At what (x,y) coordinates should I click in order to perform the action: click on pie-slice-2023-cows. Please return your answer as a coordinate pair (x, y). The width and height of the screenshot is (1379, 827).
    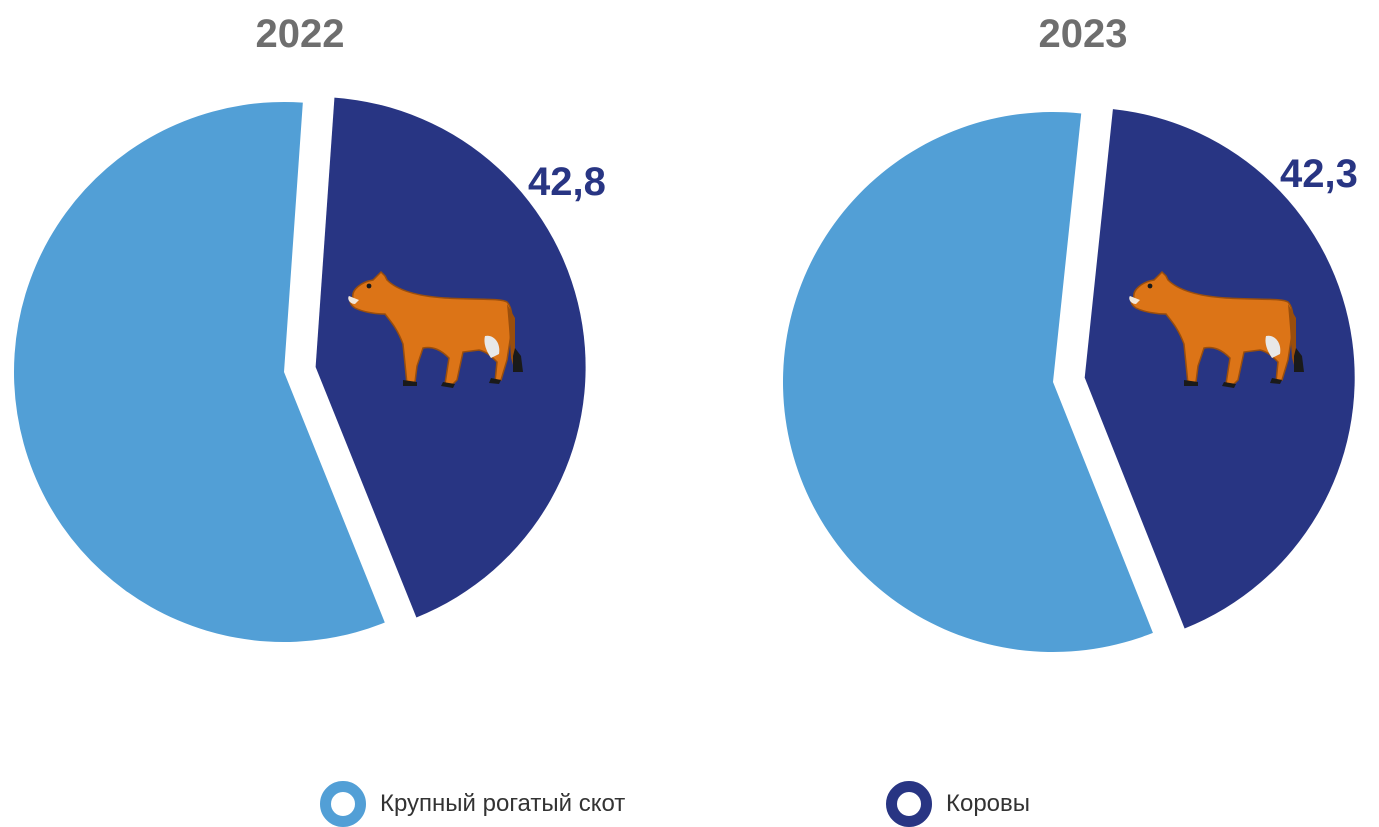
    Looking at the image, I should click on (1219, 369).